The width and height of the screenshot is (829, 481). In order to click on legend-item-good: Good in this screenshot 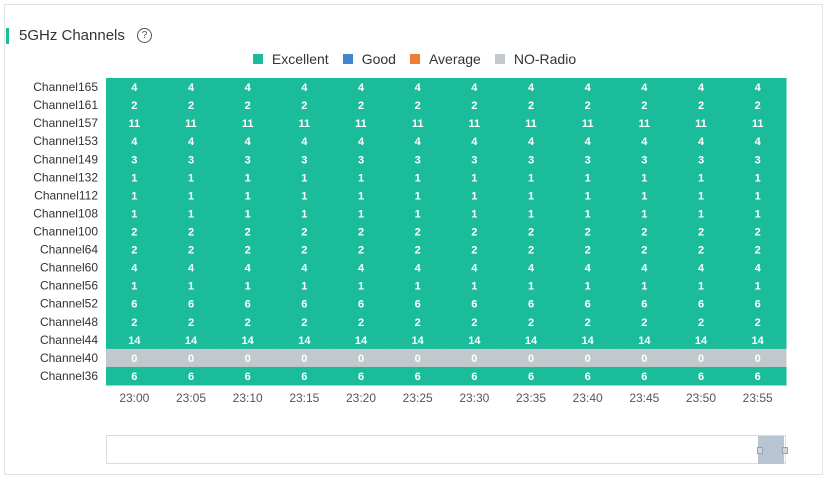, I will do `click(369, 59)`.